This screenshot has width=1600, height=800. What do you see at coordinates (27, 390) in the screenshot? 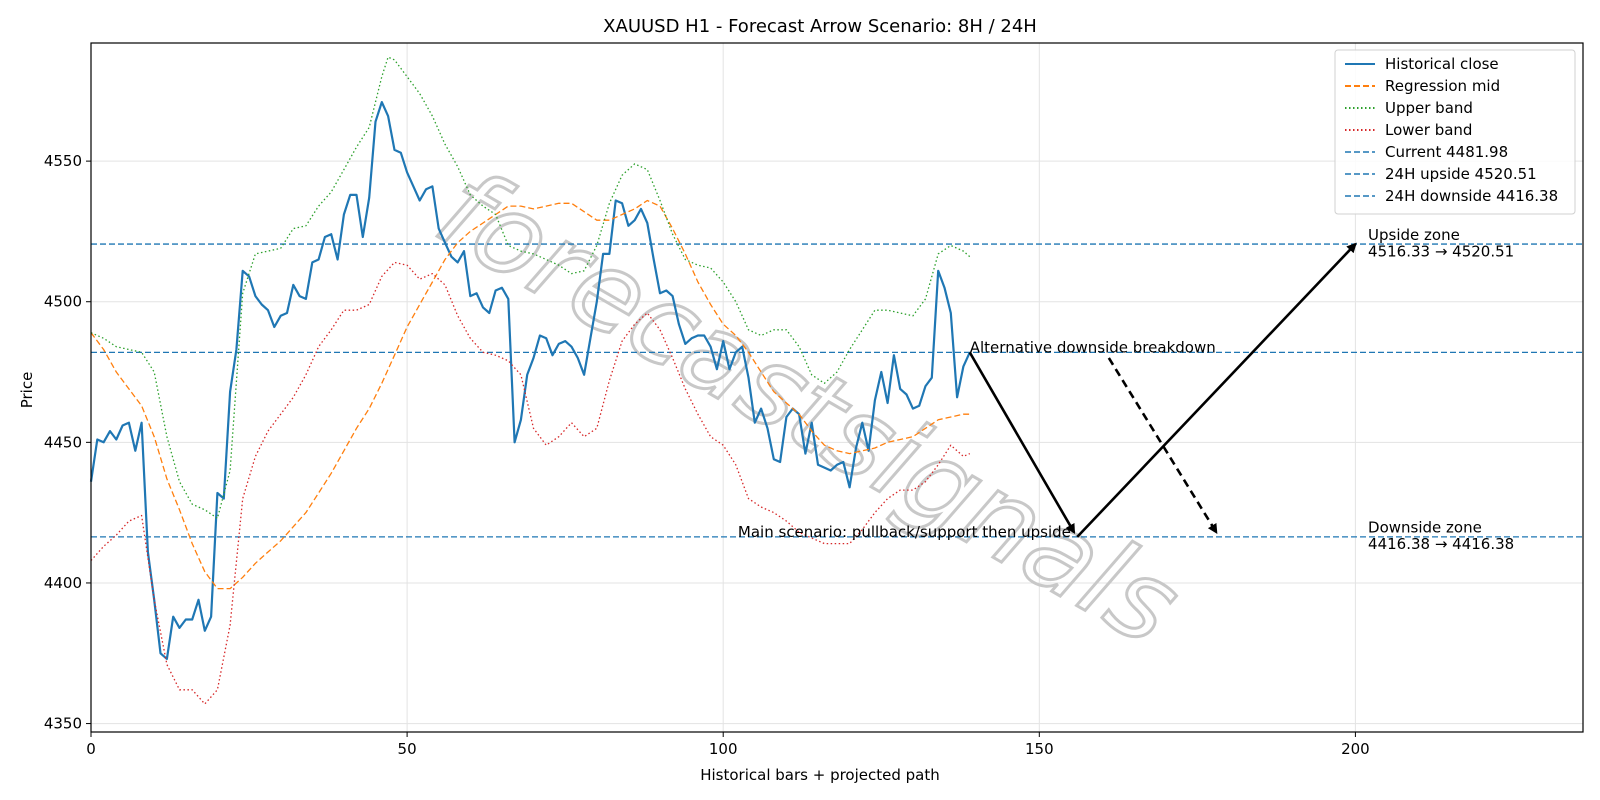
I see `y-axis-label: Price` at bounding box center [27, 390].